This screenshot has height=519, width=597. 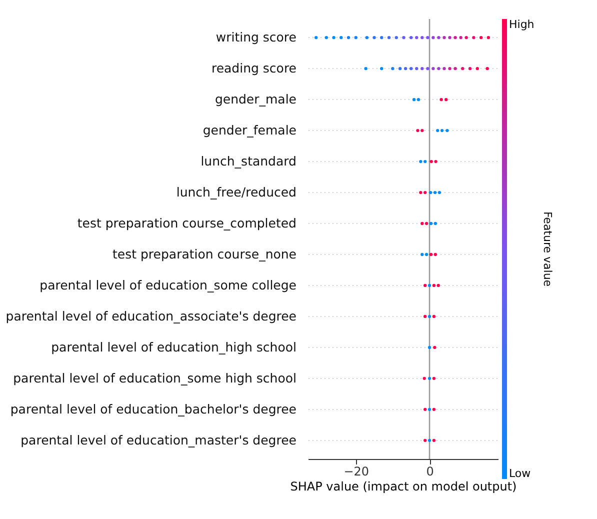 I want to click on y-tick-label: parental level of education_some high school, so click(x=154, y=378).